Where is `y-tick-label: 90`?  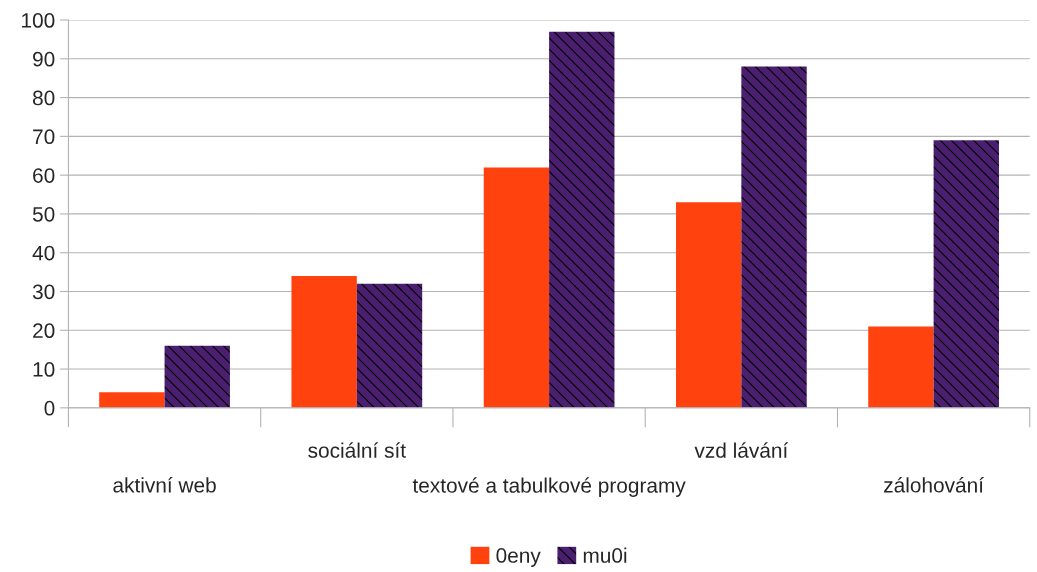 y-tick-label: 90 is located at coordinates (44, 59).